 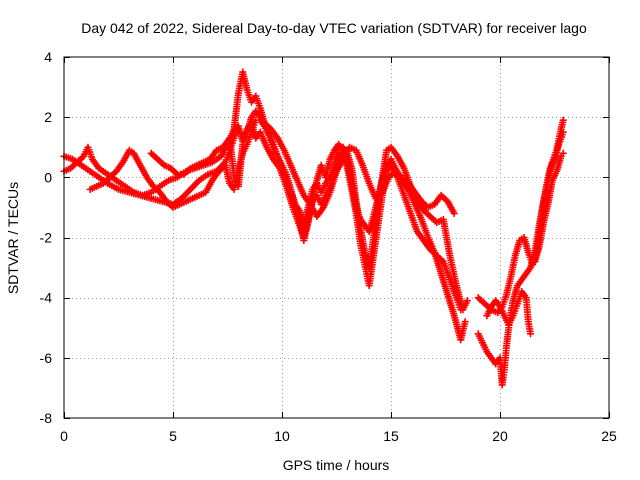 I want to click on x-tick-label: 15, so click(x=391, y=436).